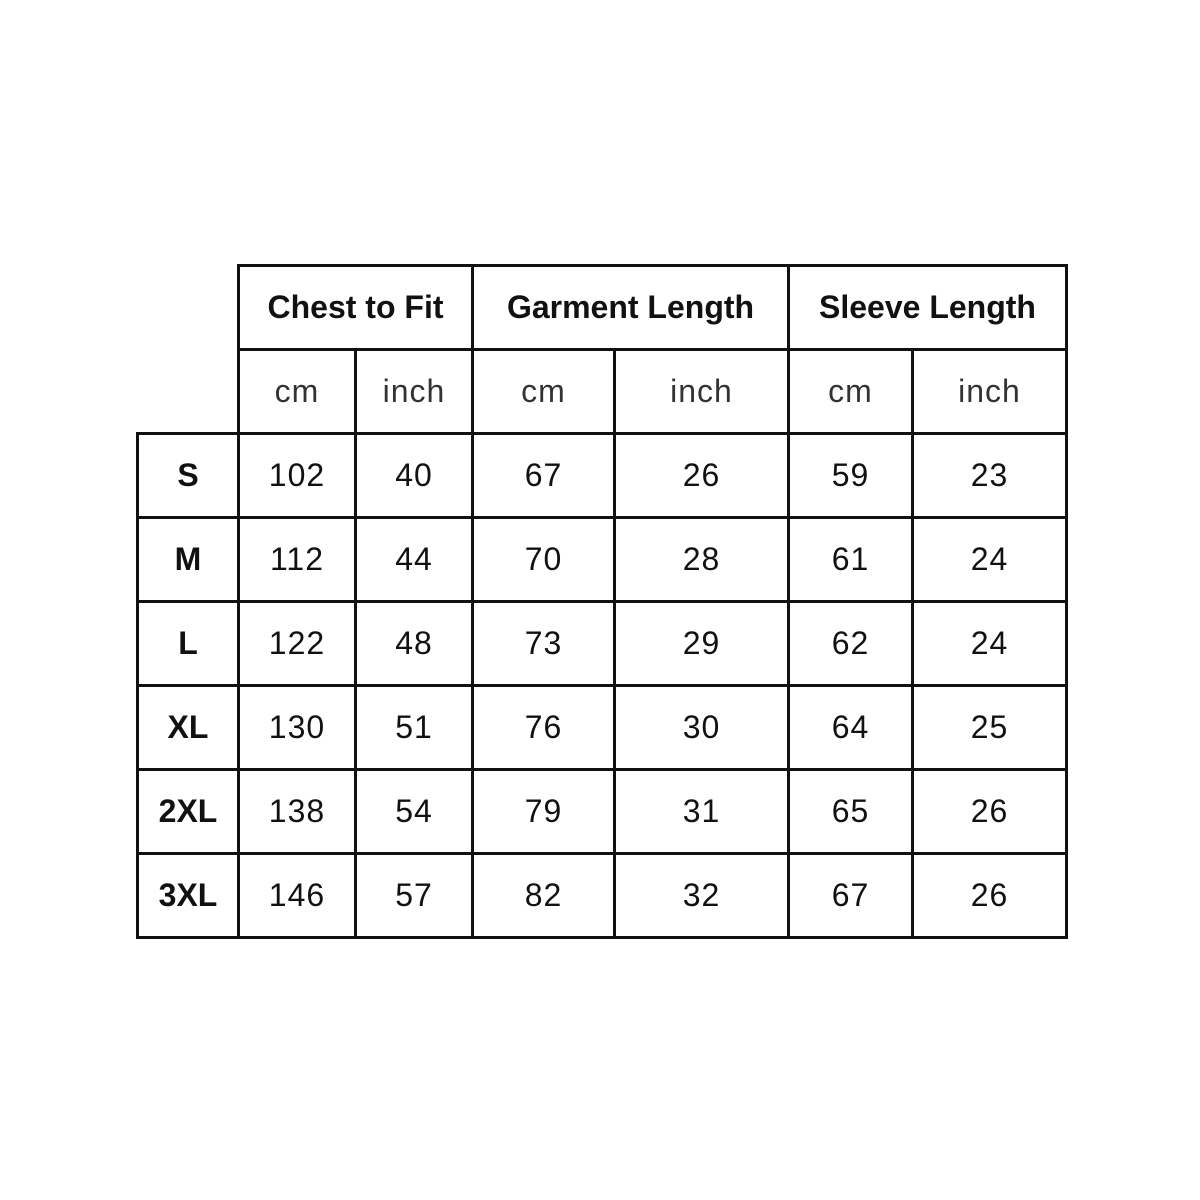  Describe the element at coordinates (188, 643) in the screenshot. I see `size-label: L` at that location.